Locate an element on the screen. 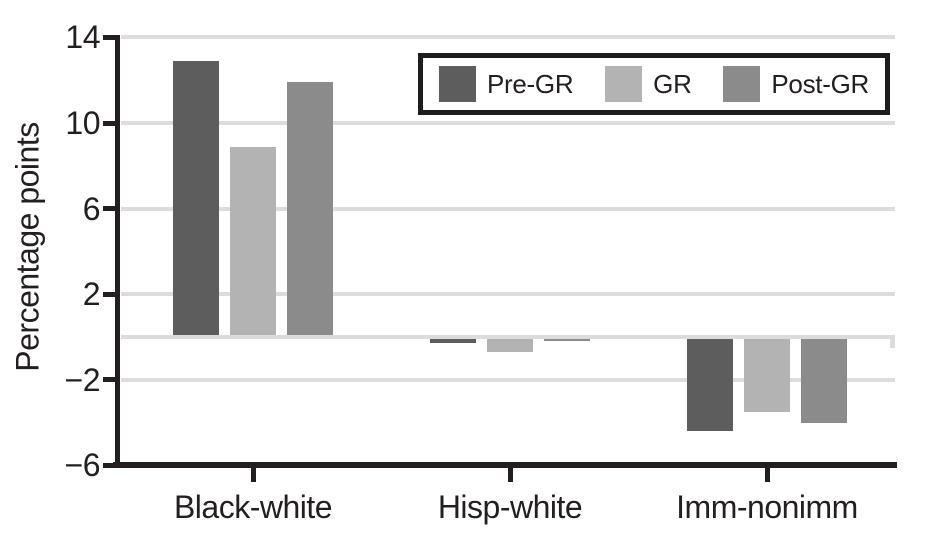 The image size is (931, 541). legend: Pre-GR GR Post-GR is located at coordinates (654, 84).